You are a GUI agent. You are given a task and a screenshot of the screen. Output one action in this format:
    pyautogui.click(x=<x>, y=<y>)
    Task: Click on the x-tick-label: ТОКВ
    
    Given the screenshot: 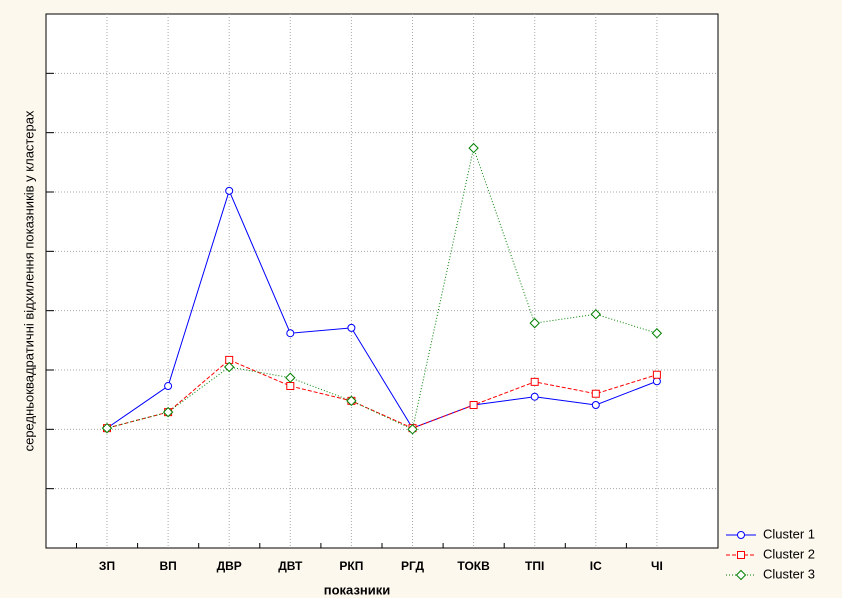 What is the action you would take?
    pyautogui.click(x=473, y=566)
    